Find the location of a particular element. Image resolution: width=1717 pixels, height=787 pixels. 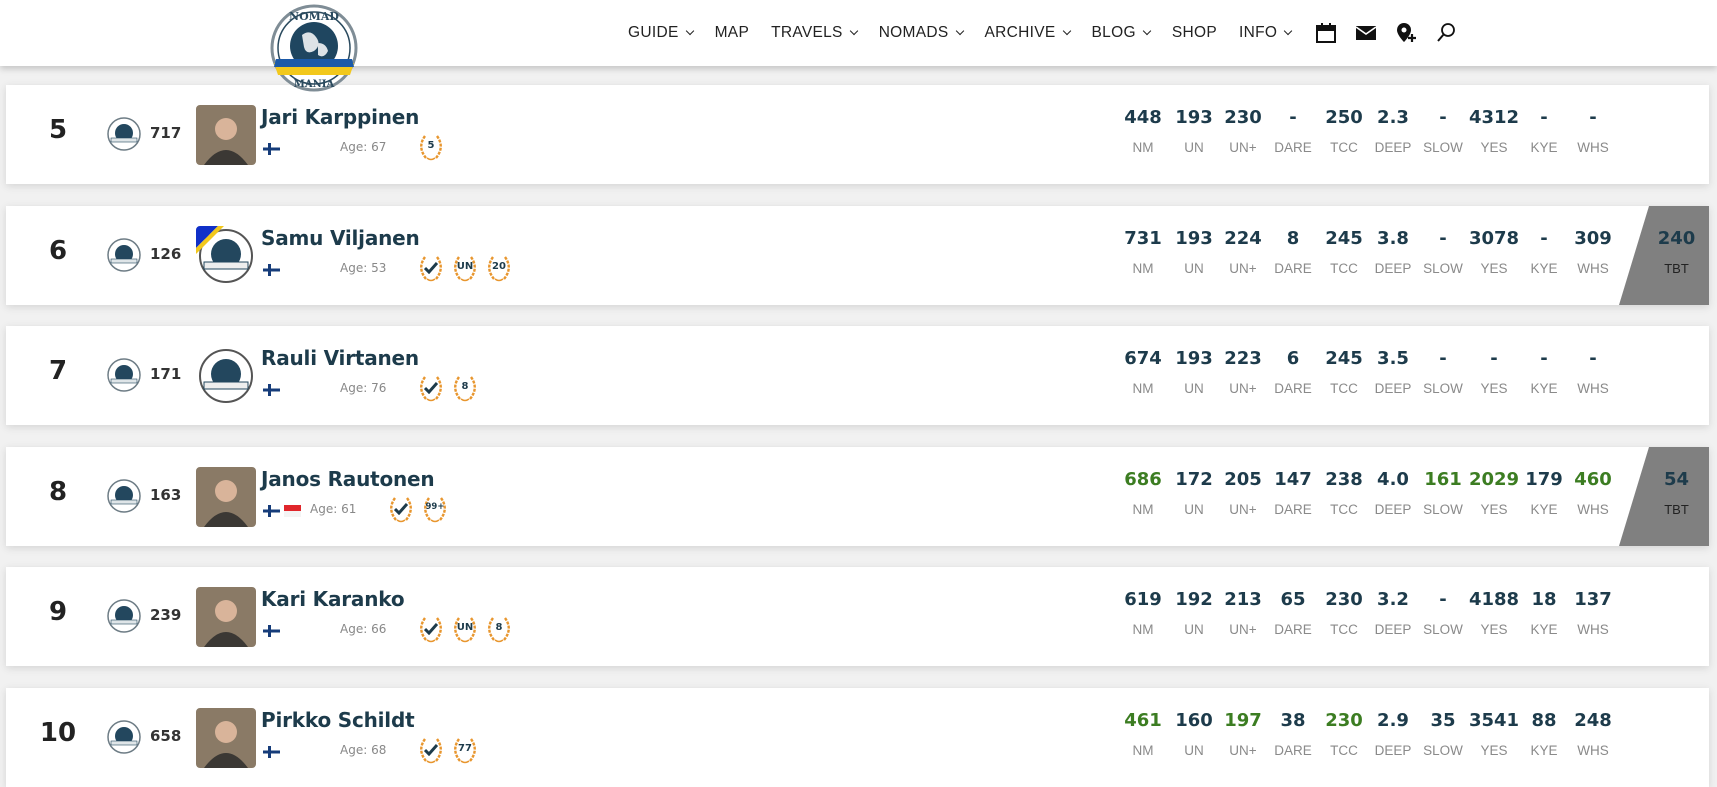

achievement-badge: 77 is located at coordinates (465, 750).